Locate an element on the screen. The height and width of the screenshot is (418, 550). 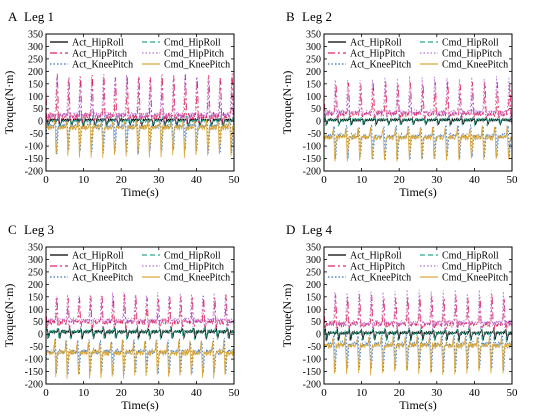
panel-letter: C is located at coordinates (12, 229).